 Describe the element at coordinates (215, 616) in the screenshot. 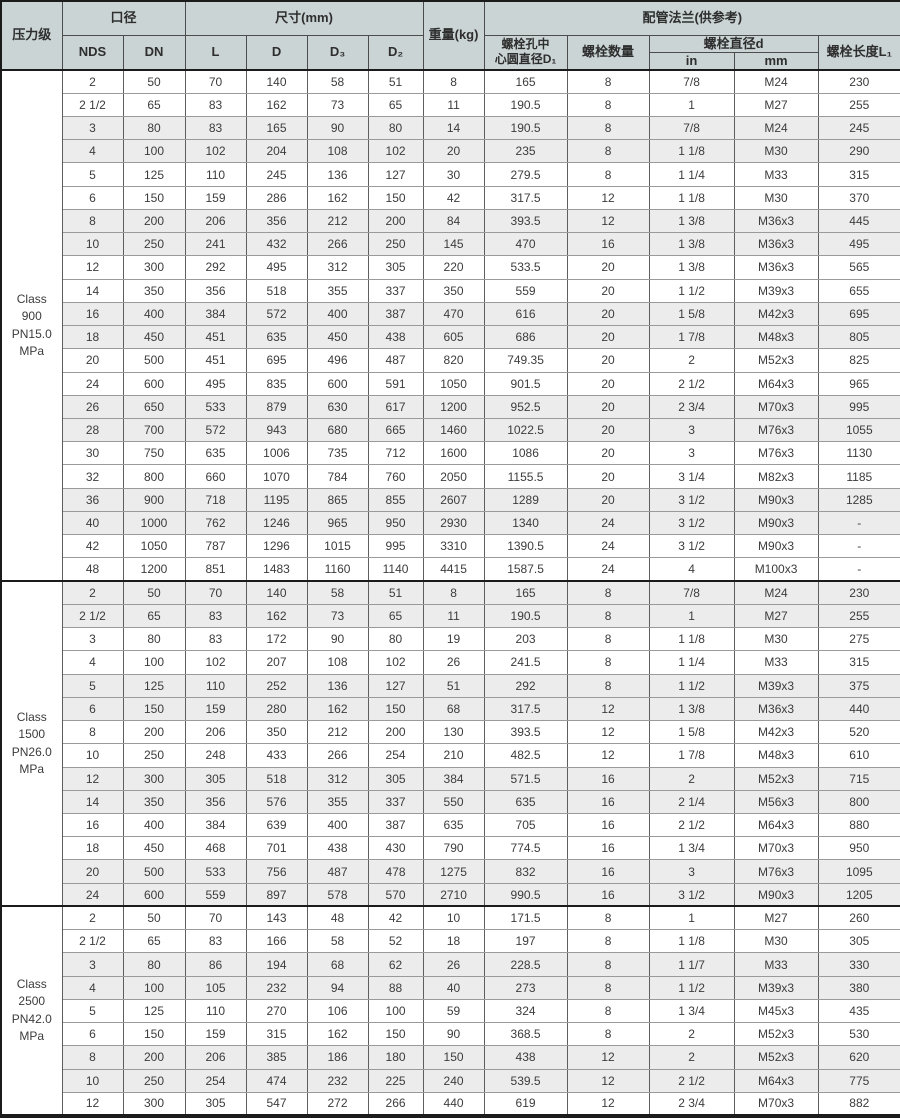

I see `cell-l: 83` at that location.